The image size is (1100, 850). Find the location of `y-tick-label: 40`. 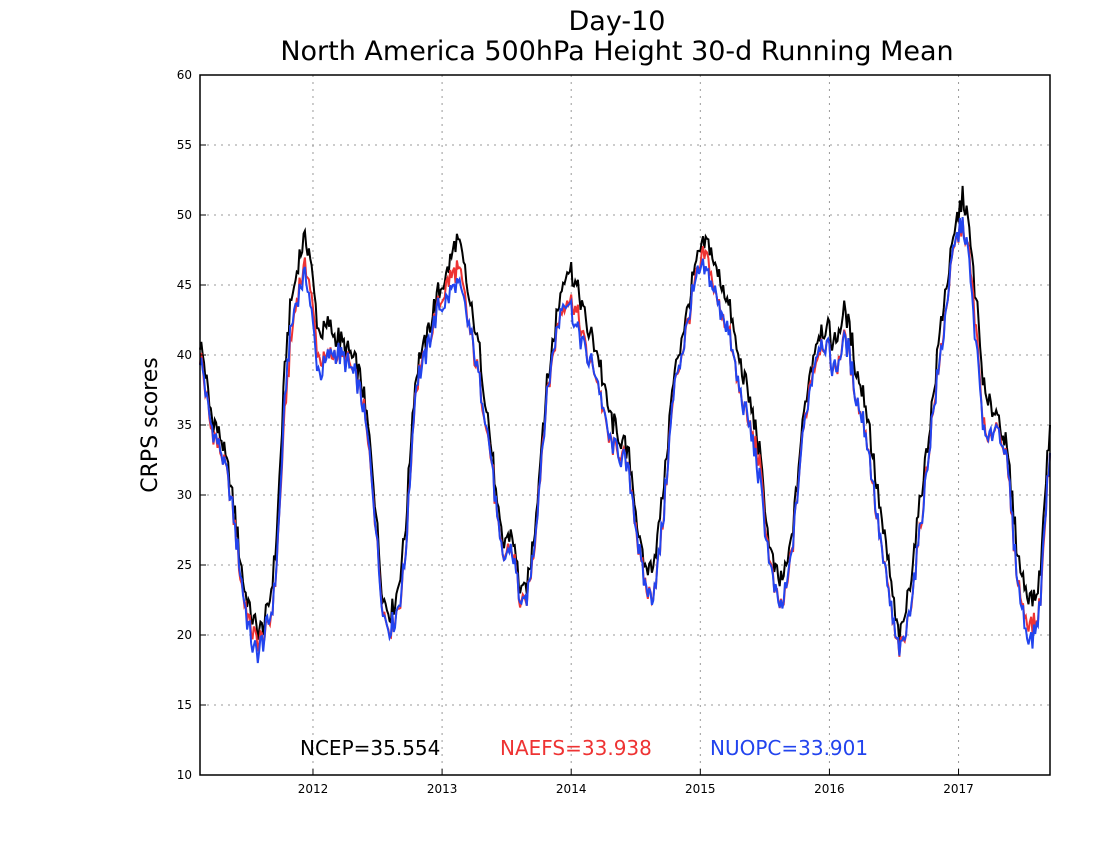

y-tick-label: 40 is located at coordinates (184, 355).